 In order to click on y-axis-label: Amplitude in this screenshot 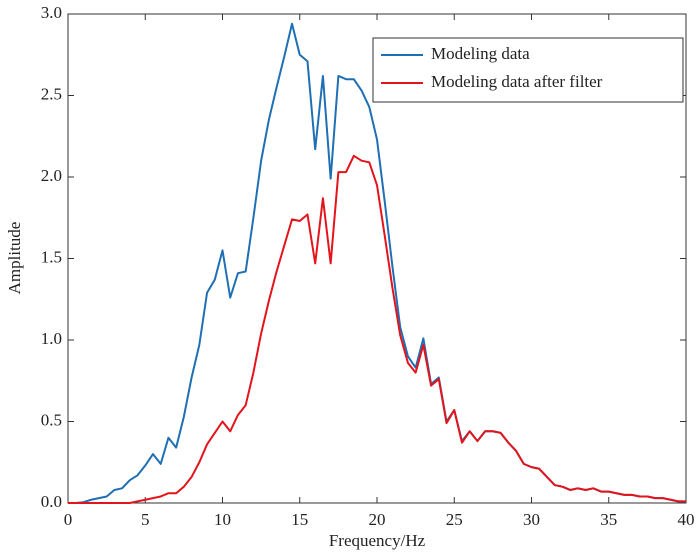, I will do `click(14, 258)`.